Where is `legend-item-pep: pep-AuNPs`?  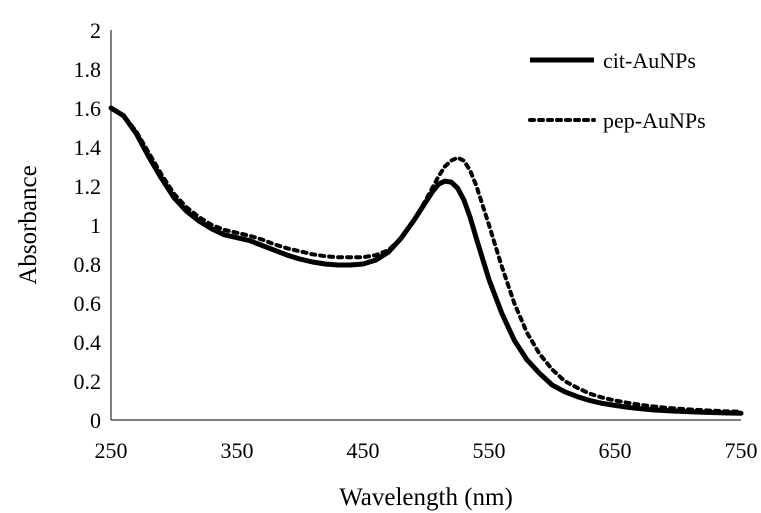
legend-item-pep: pep-AuNPs is located at coordinates (617, 120).